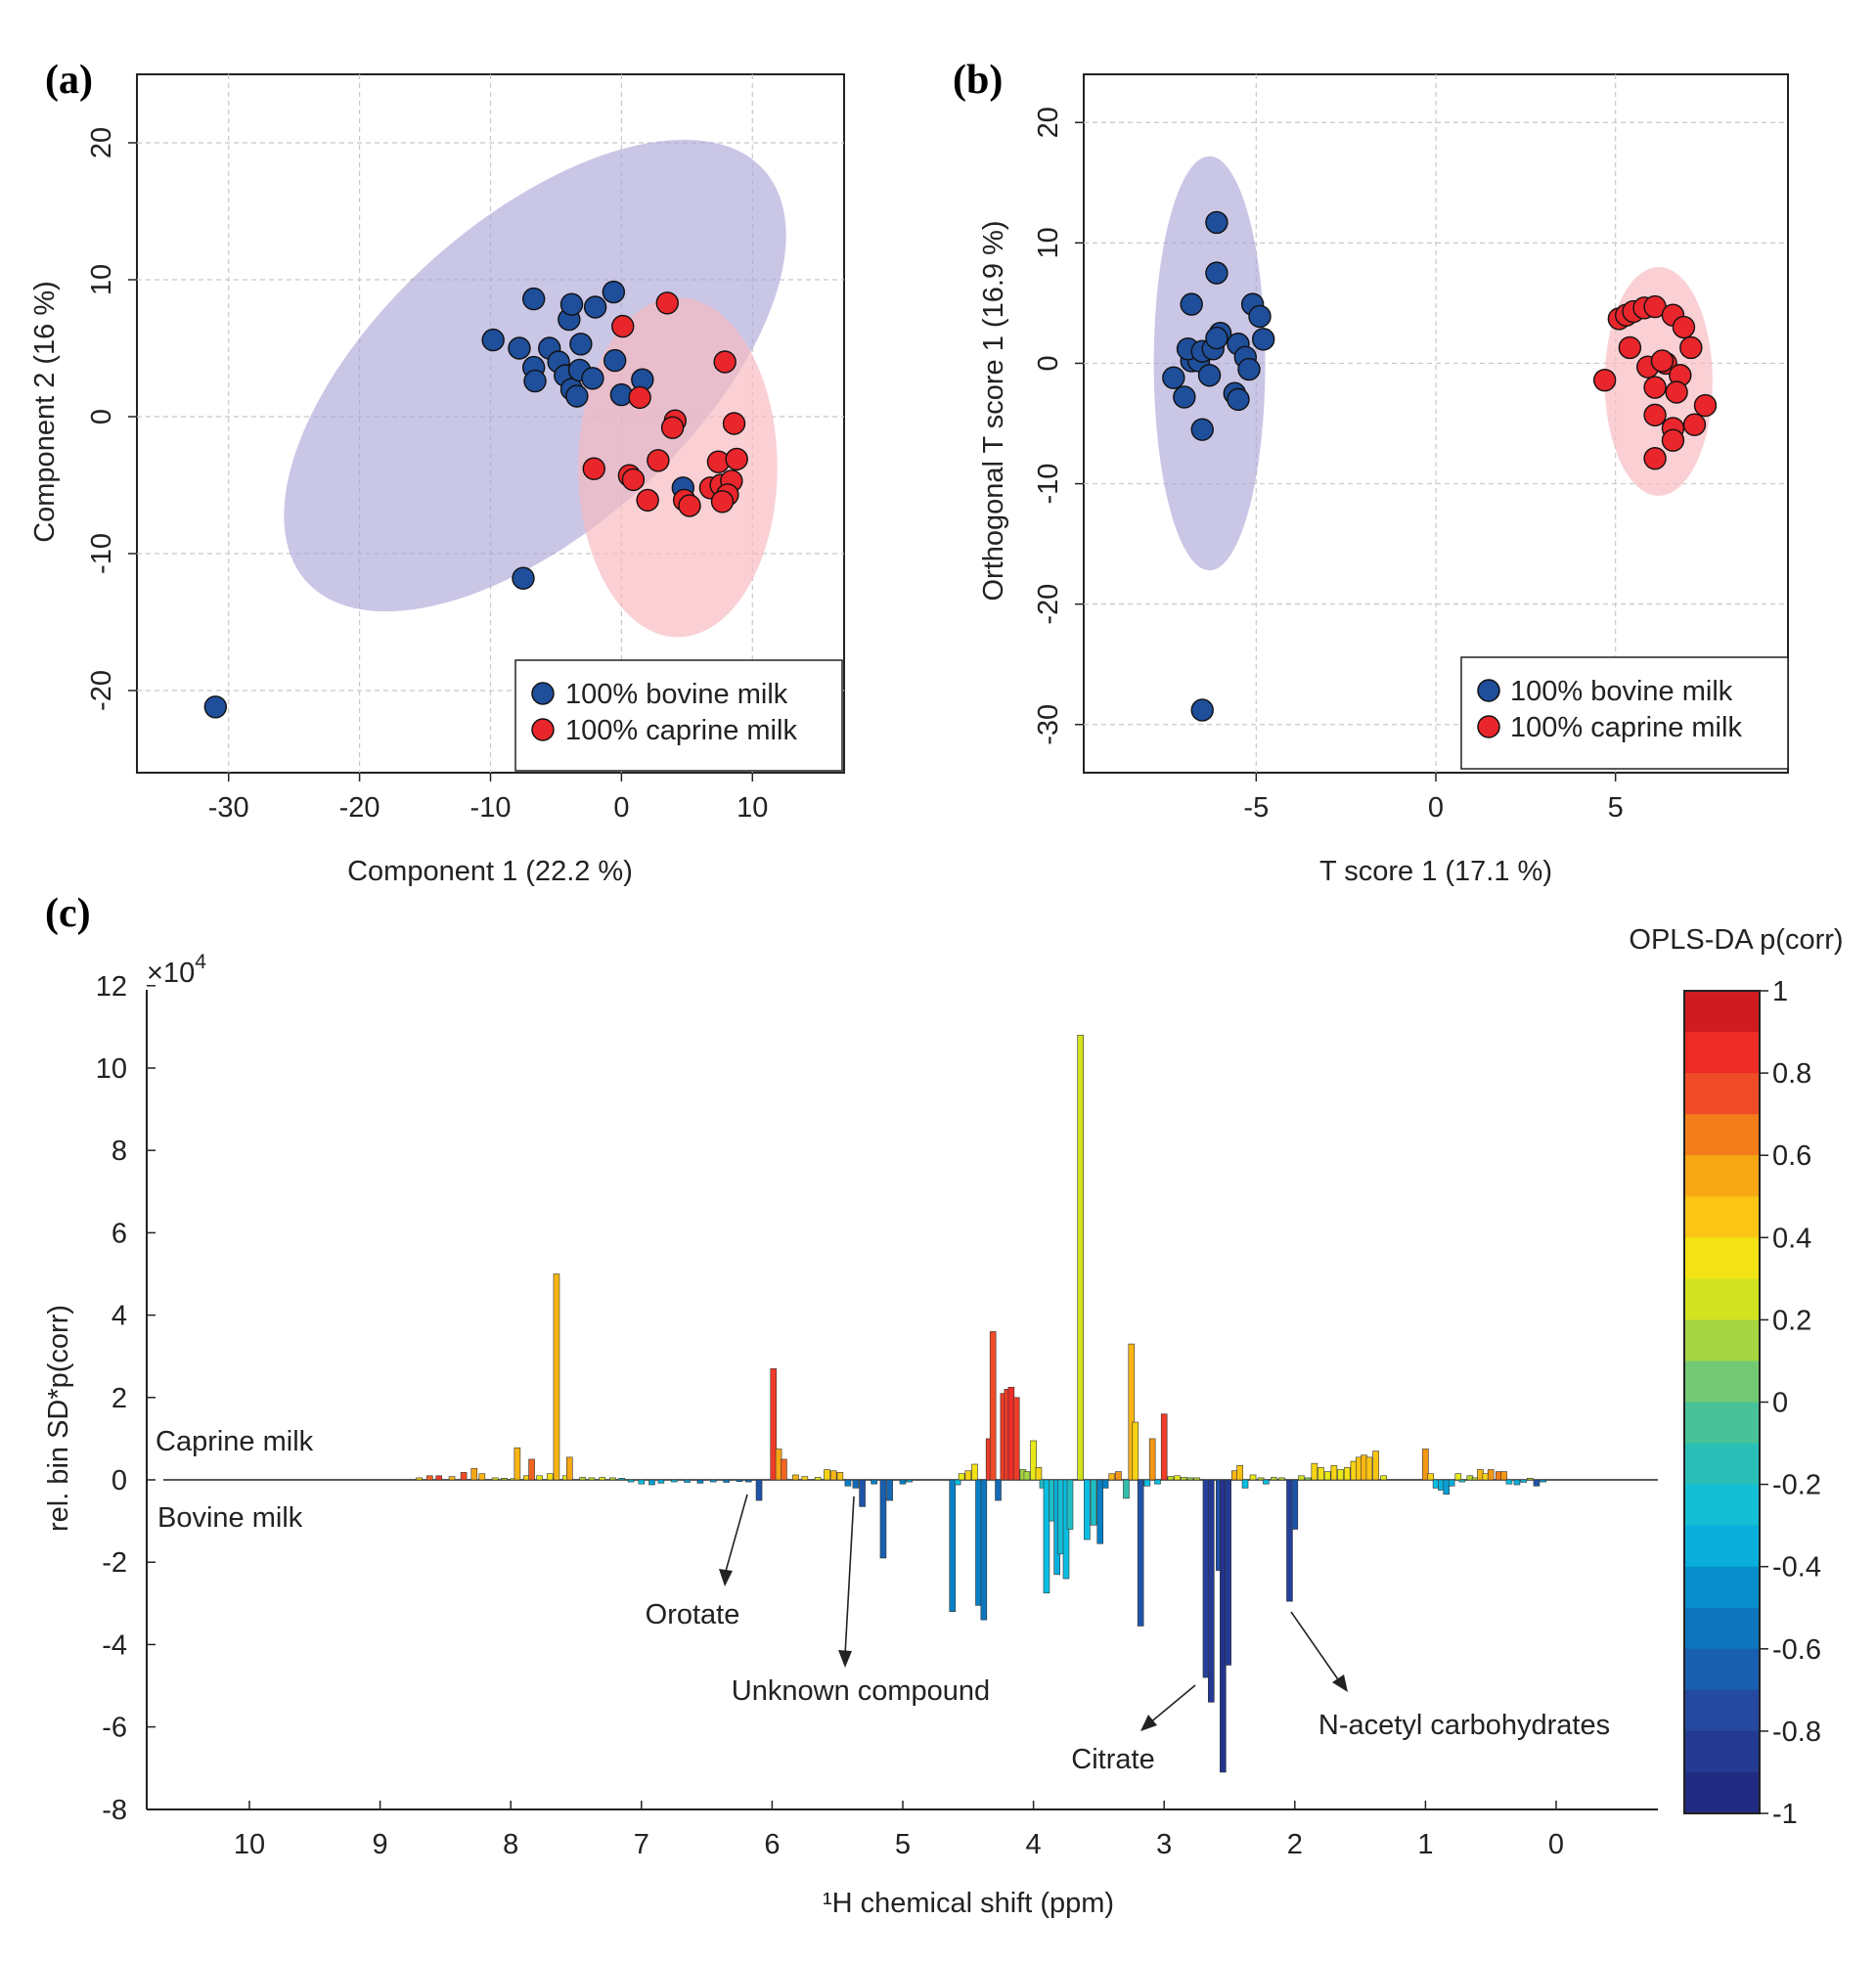 The width and height of the screenshot is (1876, 1964). Describe the element at coordinates (1340, 1683) in the screenshot. I see `n-acetyl-arrowhead` at that location.